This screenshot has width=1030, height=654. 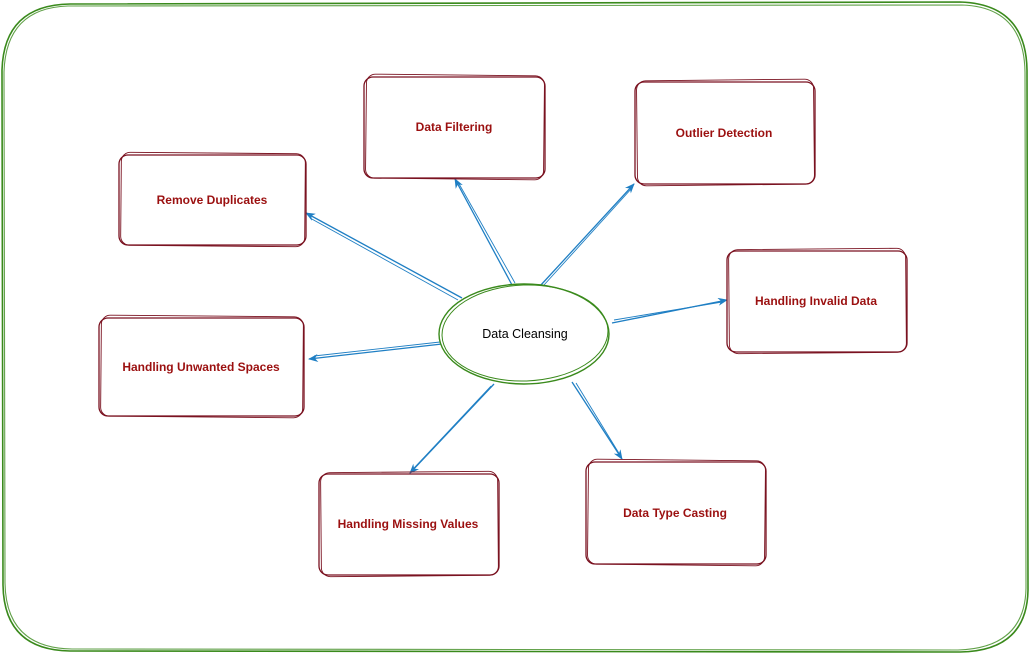 I want to click on node-handling-unwanted-spaces: Handling Unwanted Spaces, so click(x=201, y=366).